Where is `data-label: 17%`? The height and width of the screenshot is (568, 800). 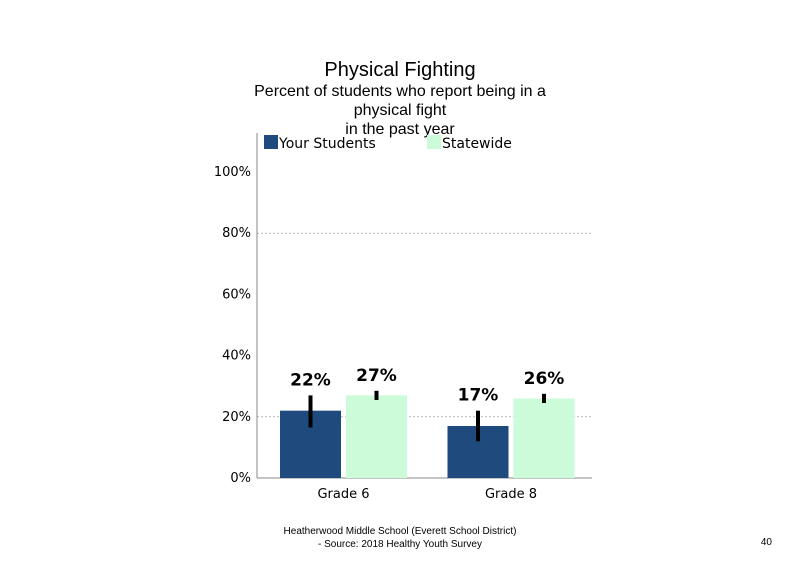 data-label: 17% is located at coordinates (478, 396).